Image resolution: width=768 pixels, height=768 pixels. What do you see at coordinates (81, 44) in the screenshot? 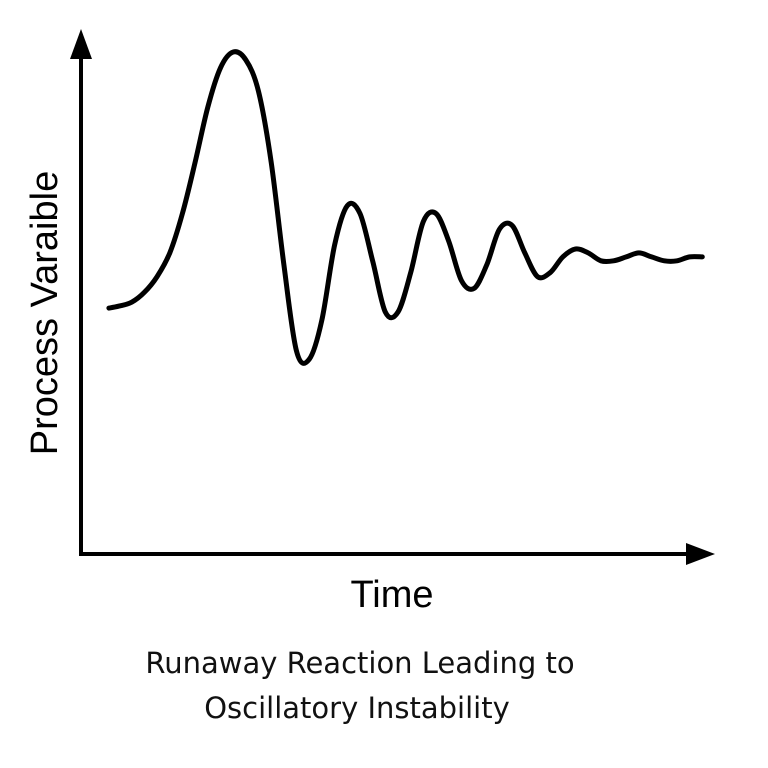
I see `y-axis-arrow` at bounding box center [81, 44].